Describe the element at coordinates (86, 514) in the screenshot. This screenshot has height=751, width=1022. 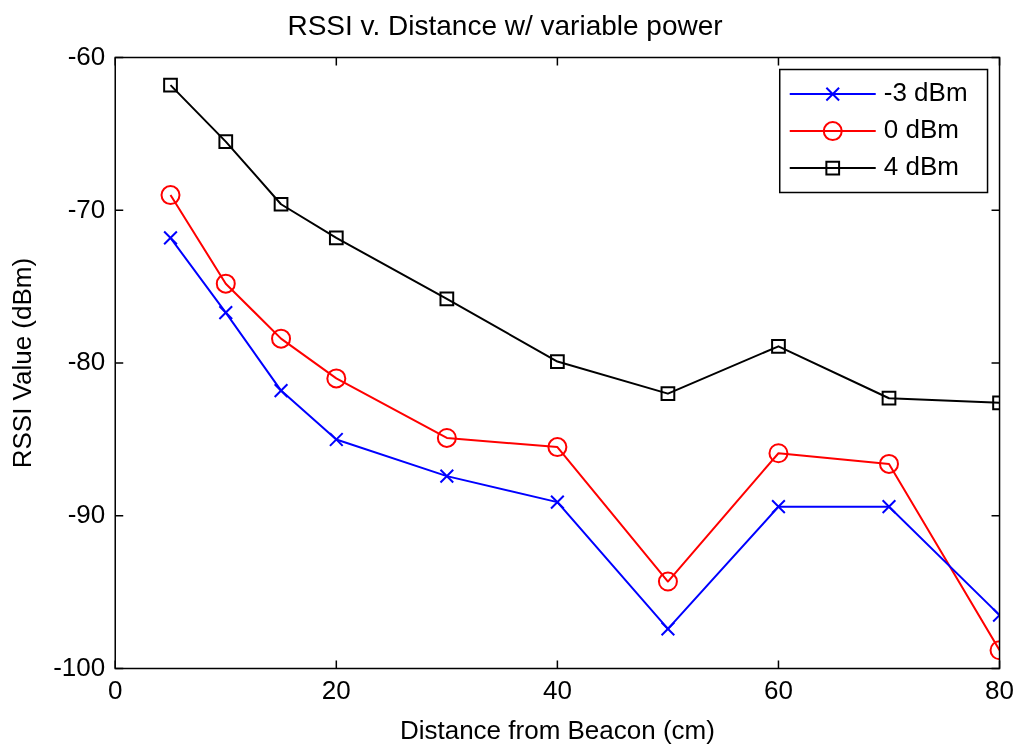
I see `y-tick-label: -90` at that location.